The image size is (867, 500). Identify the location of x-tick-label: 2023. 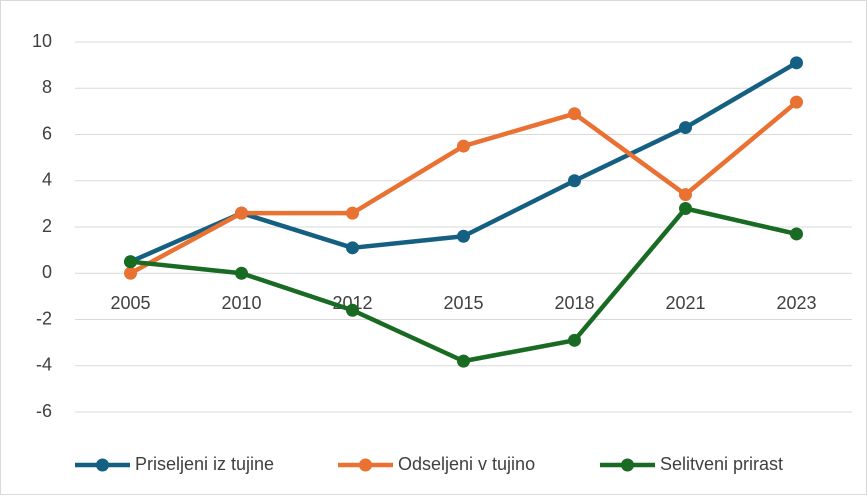
(796, 303).